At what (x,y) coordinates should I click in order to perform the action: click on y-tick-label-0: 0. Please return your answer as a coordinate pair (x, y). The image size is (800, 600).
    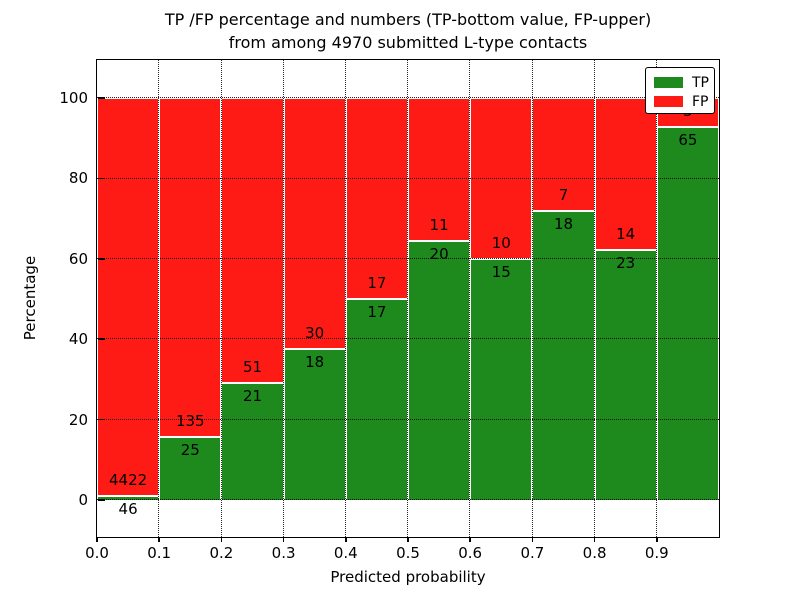
    Looking at the image, I should click on (83, 500).